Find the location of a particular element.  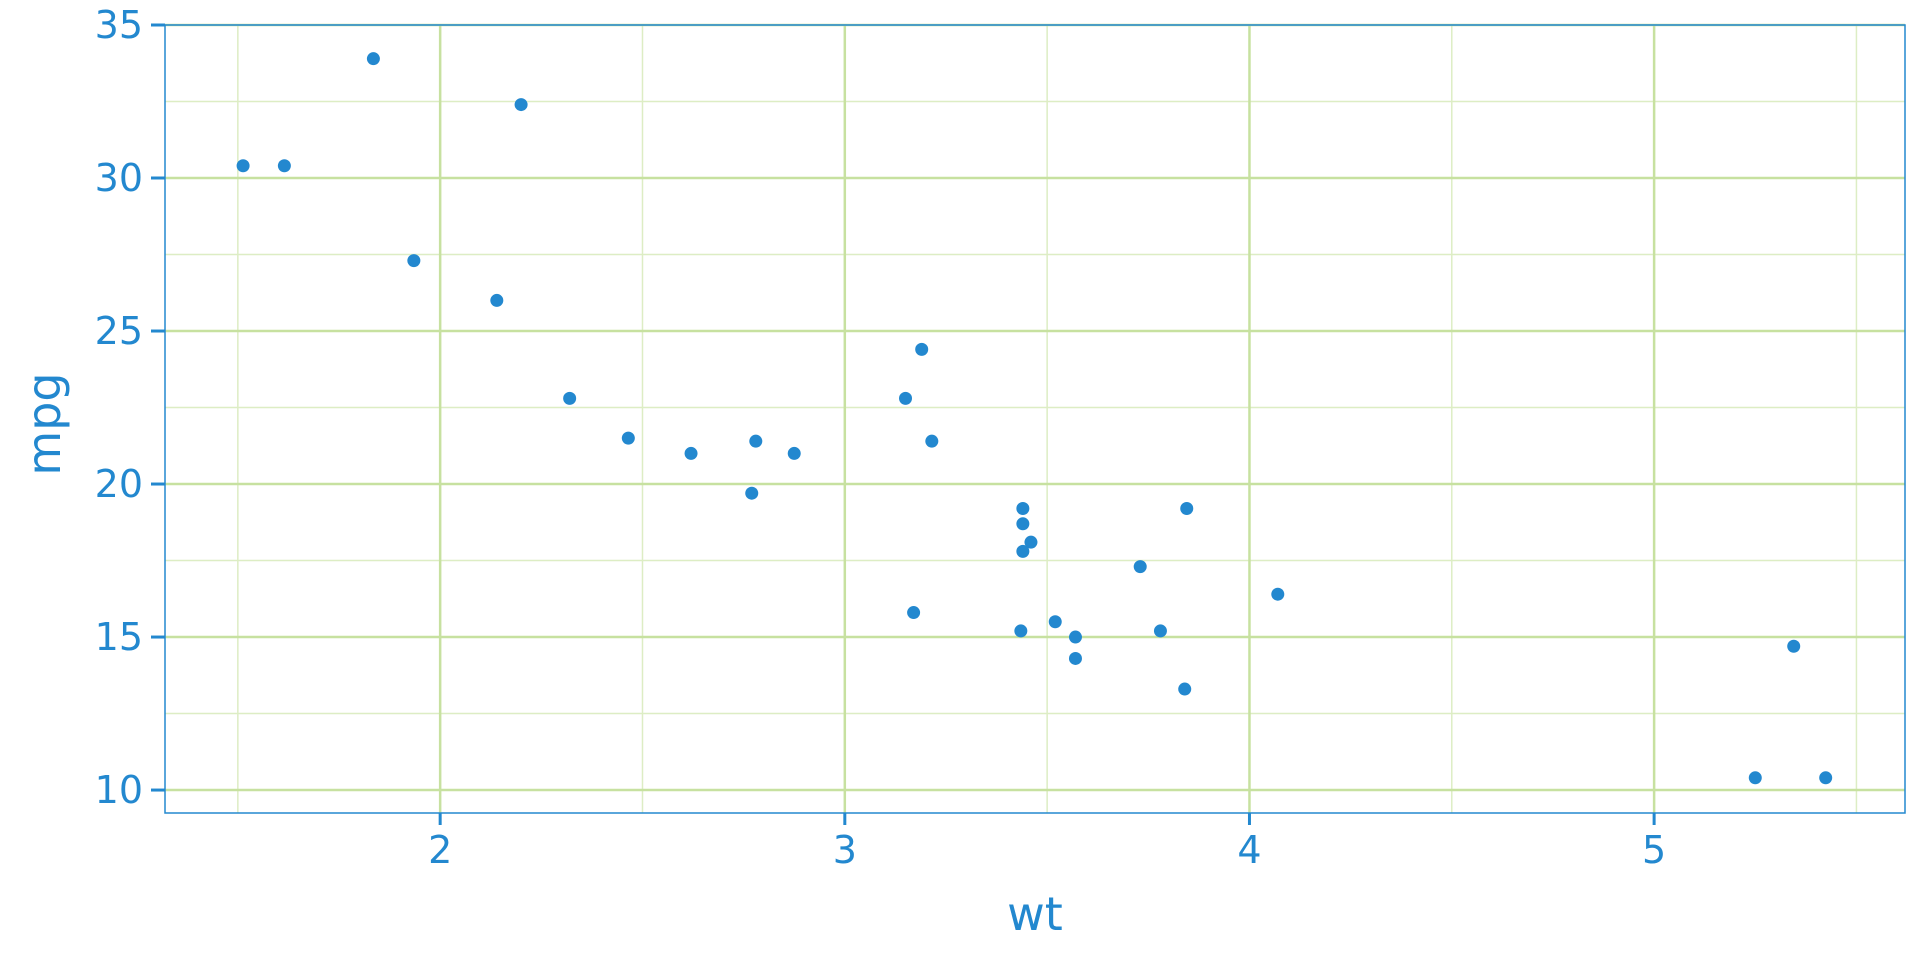

x-tick-label: 3 is located at coordinates (845, 850).